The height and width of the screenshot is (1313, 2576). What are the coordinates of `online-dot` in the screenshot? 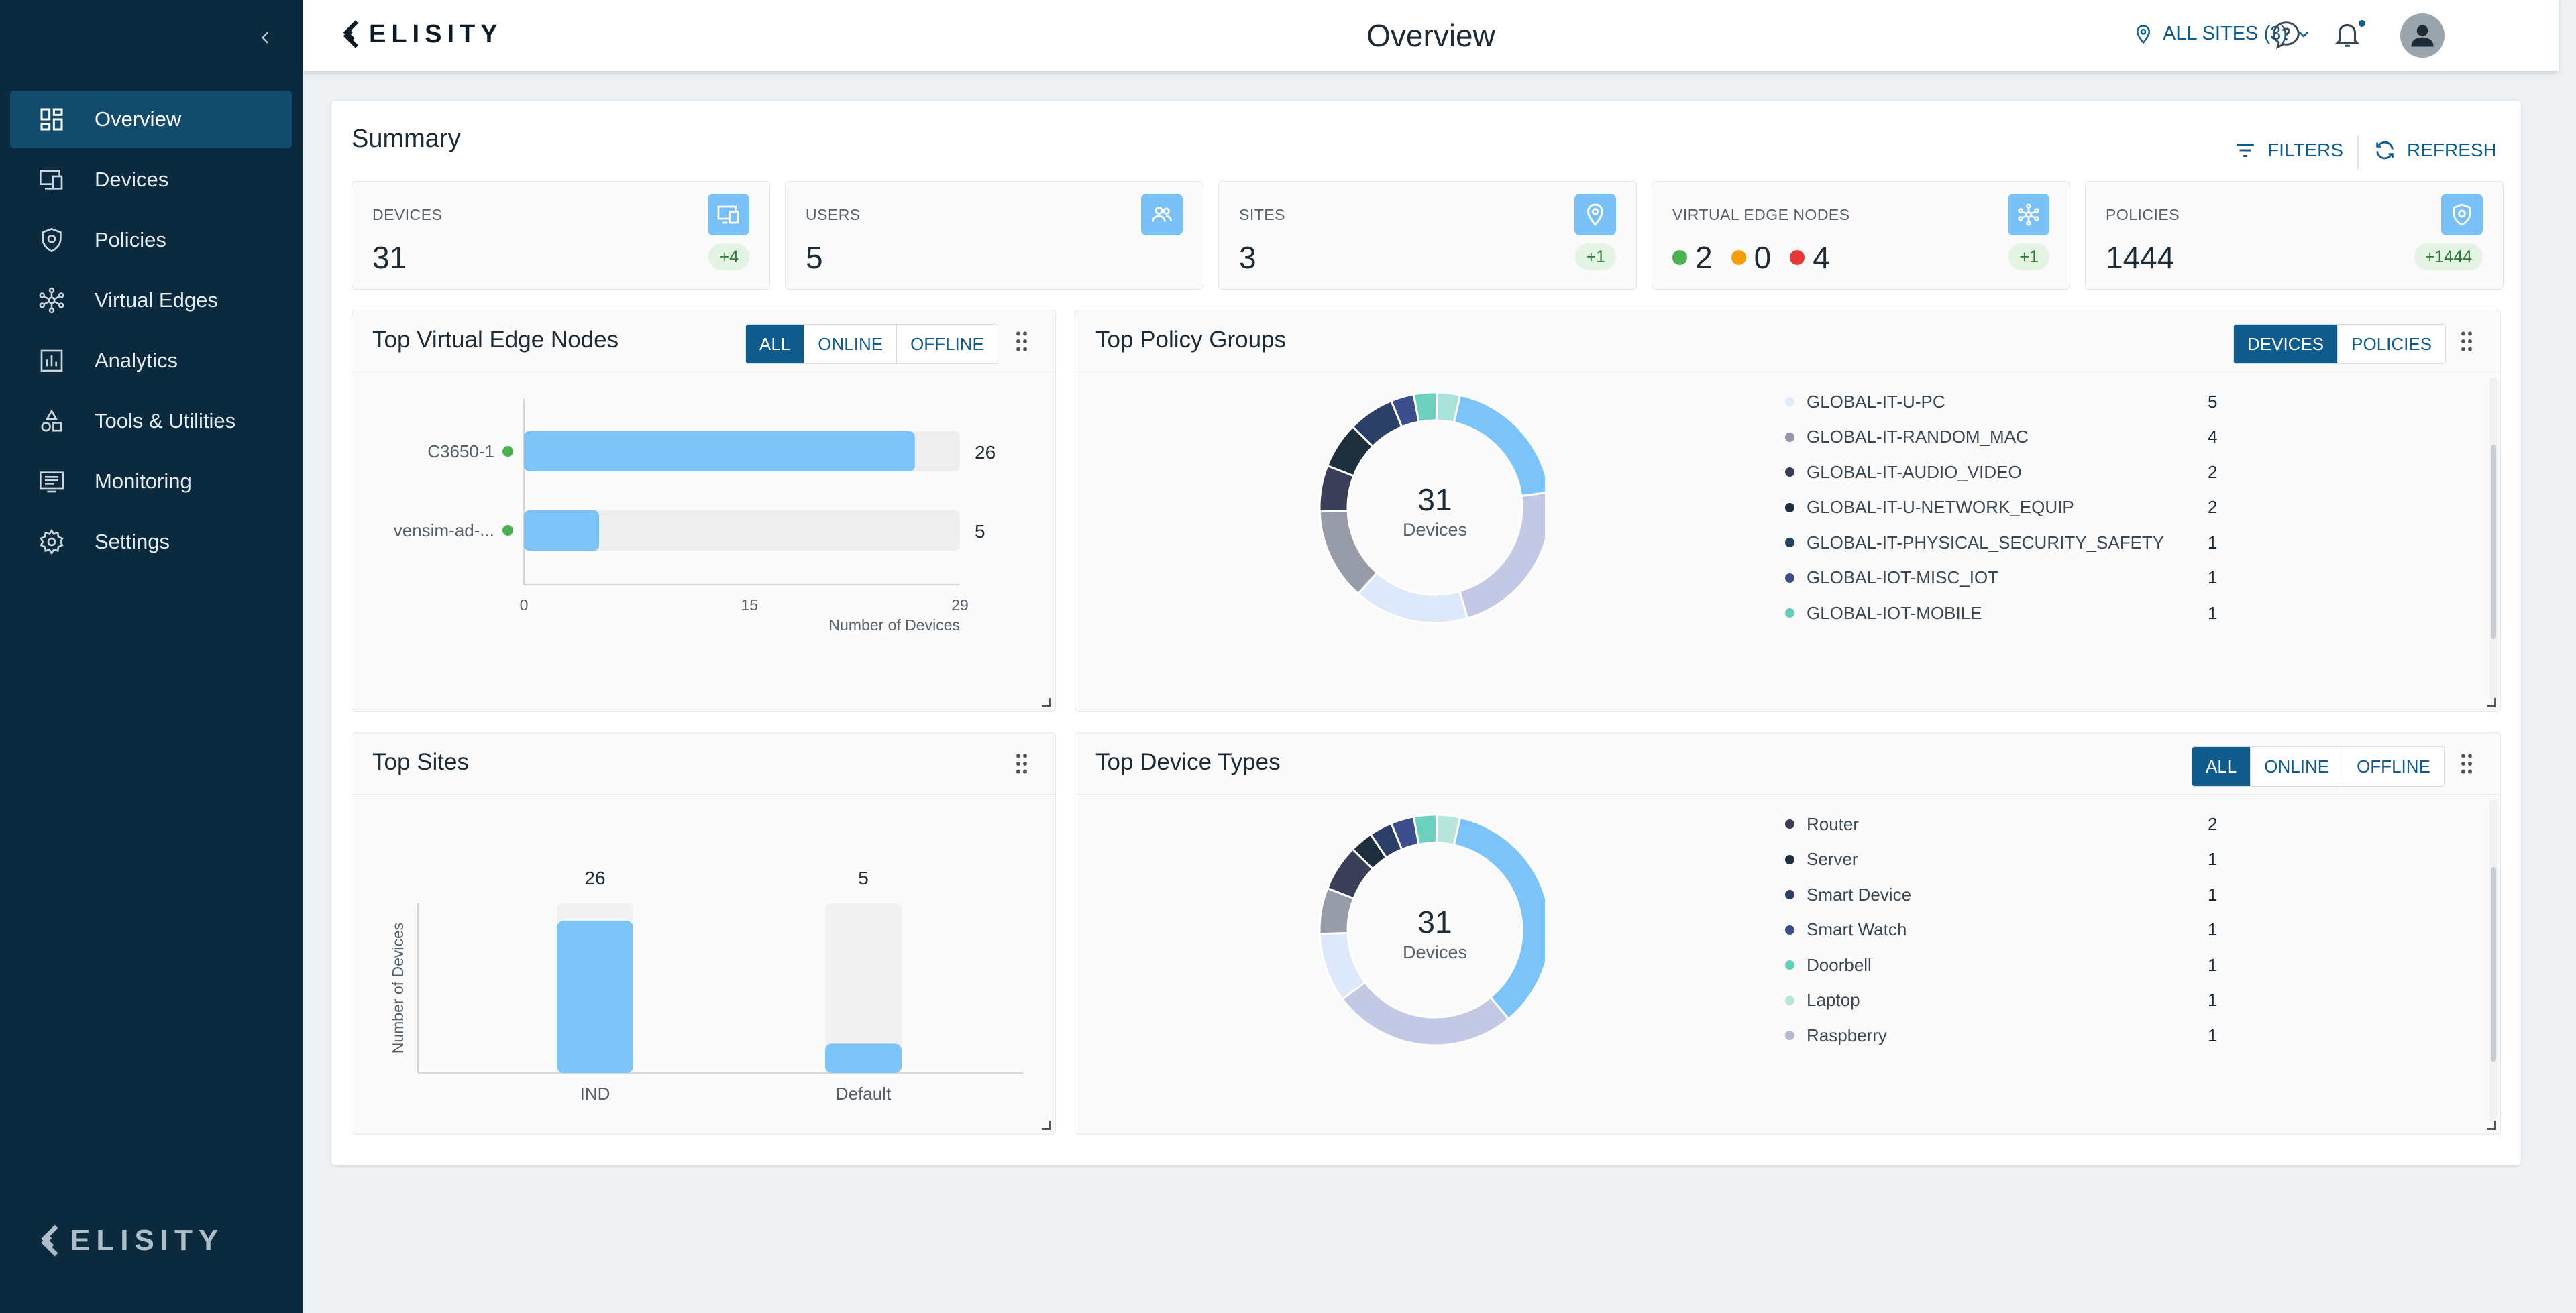 It's located at (1679, 257).